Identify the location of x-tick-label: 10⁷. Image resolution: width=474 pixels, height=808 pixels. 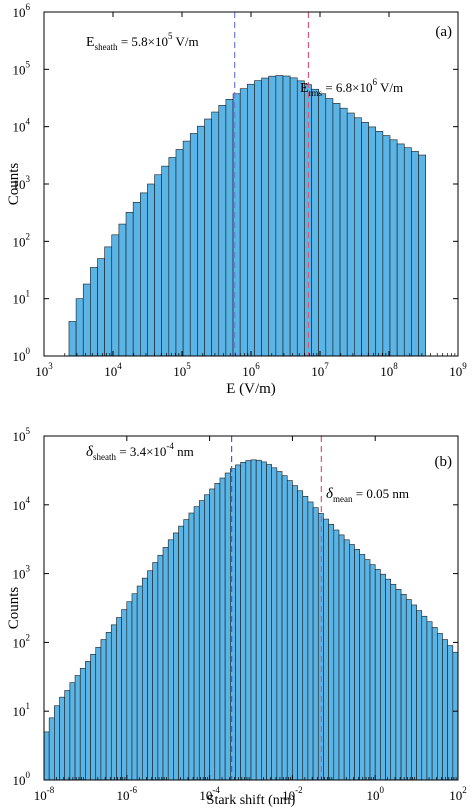
(320, 370).